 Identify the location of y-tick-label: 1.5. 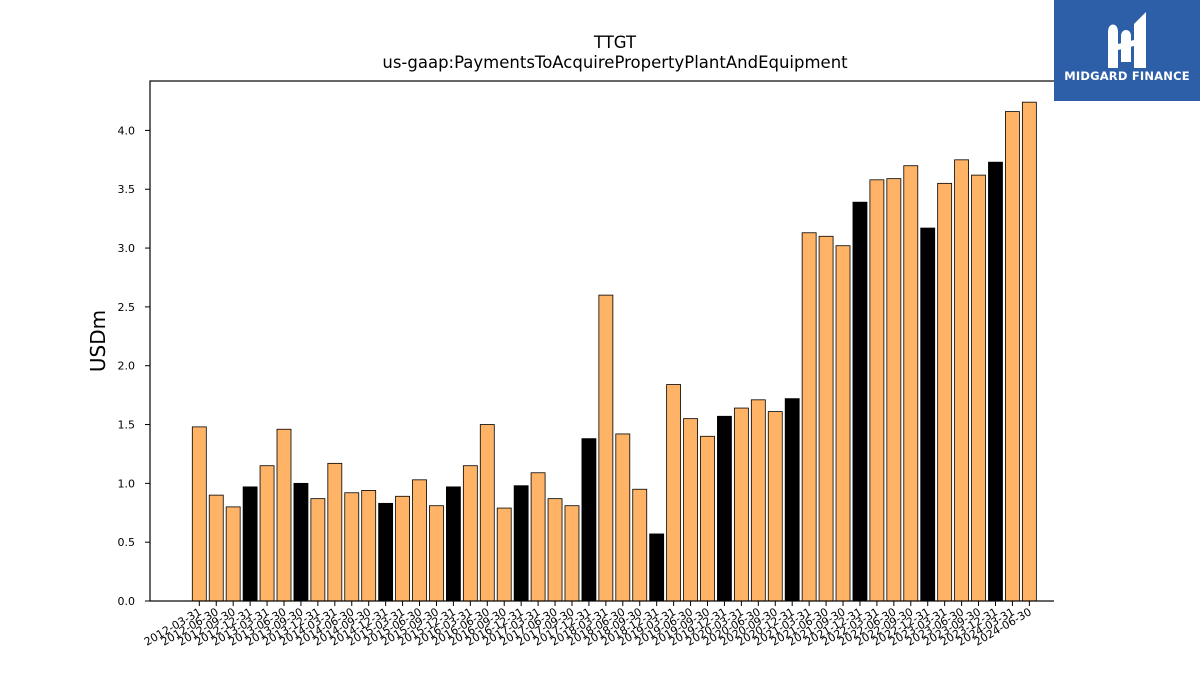
(127, 425).